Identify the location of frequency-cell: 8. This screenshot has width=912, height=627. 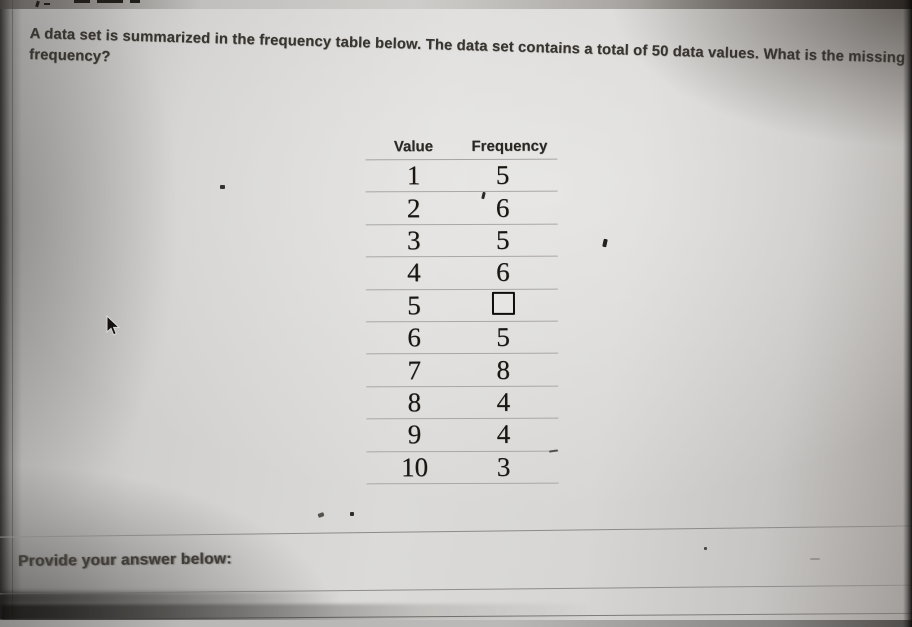
(503, 369).